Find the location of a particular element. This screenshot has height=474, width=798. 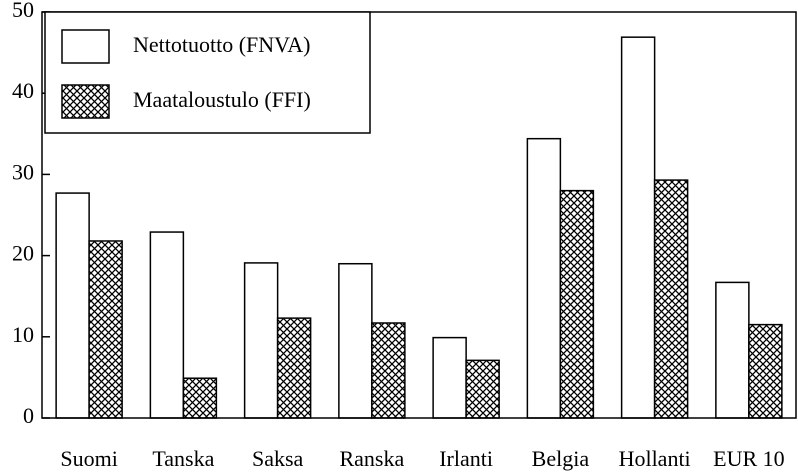

y-tick-label: 0 is located at coordinates (28, 415).